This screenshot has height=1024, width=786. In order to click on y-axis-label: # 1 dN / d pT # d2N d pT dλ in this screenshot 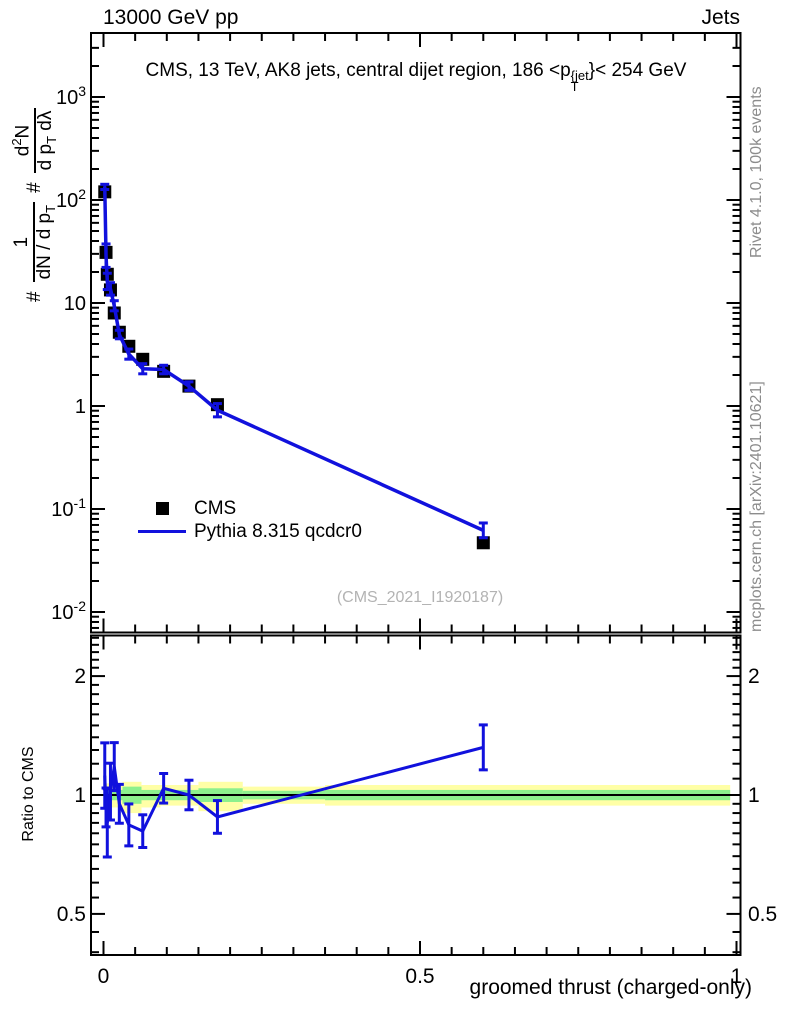, I will do `click(34, 165)`.